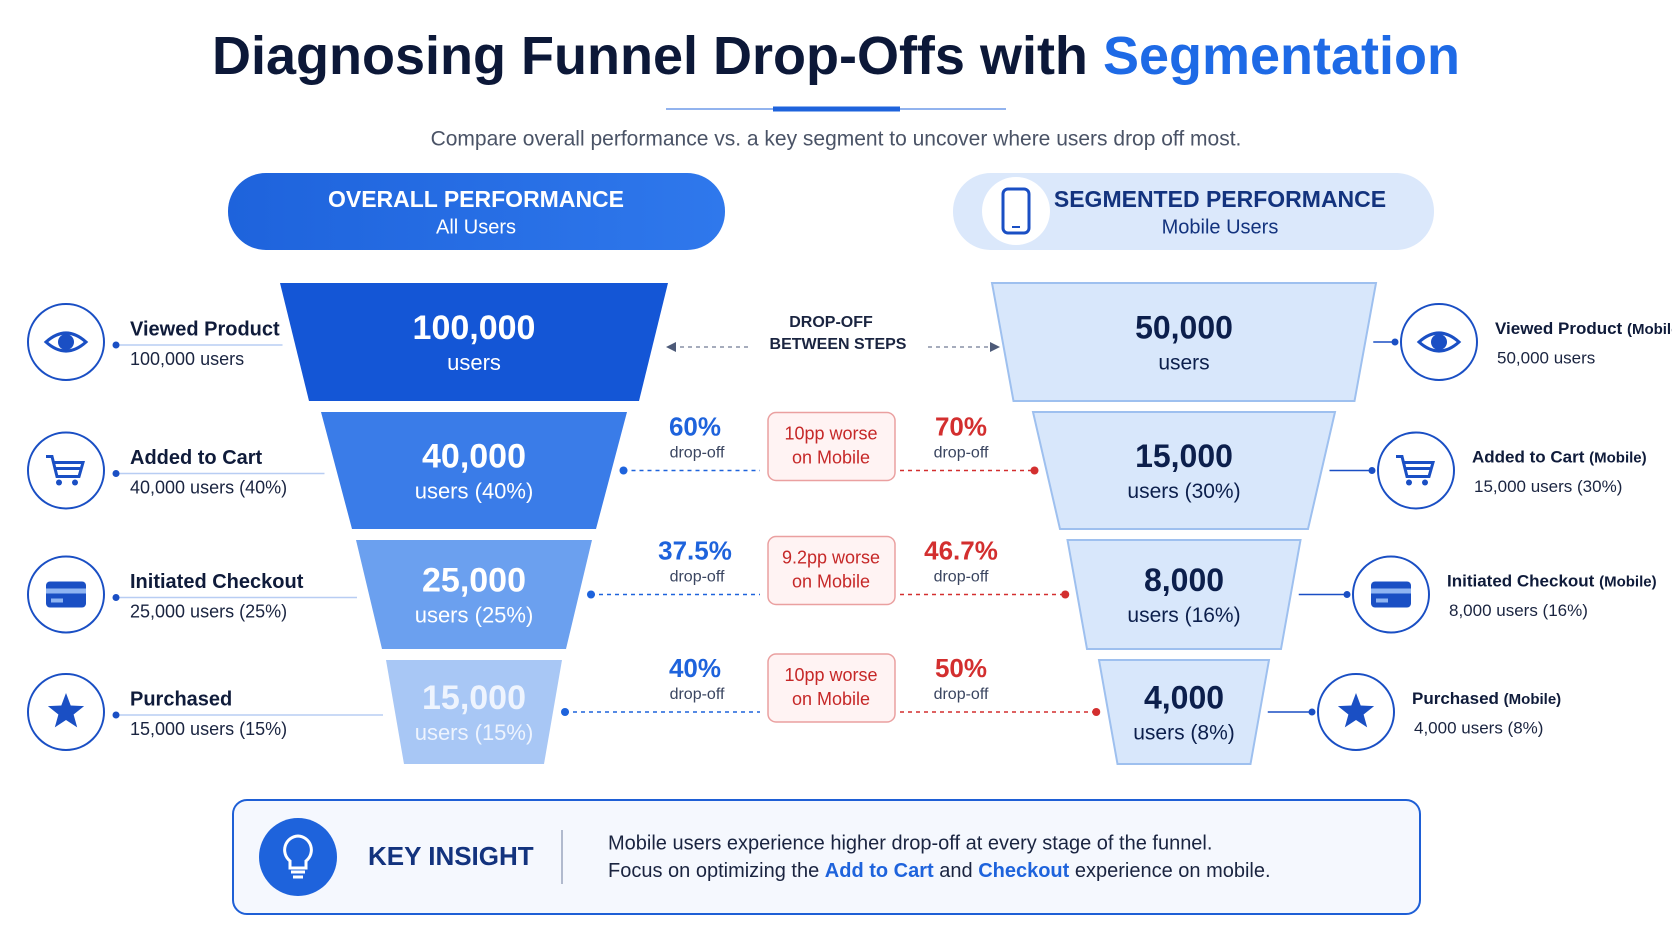 Image resolution: width=1672 pixels, height=941 pixels. Describe the element at coordinates (474, 328) in the screenshot. I see `stage-value: 100,000` at that location.